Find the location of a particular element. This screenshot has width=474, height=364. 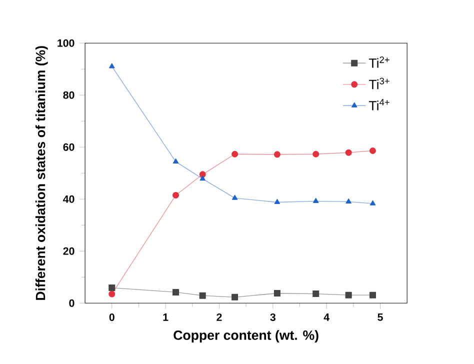

y-tick-label: 0 is located at coordinates (71, 303).